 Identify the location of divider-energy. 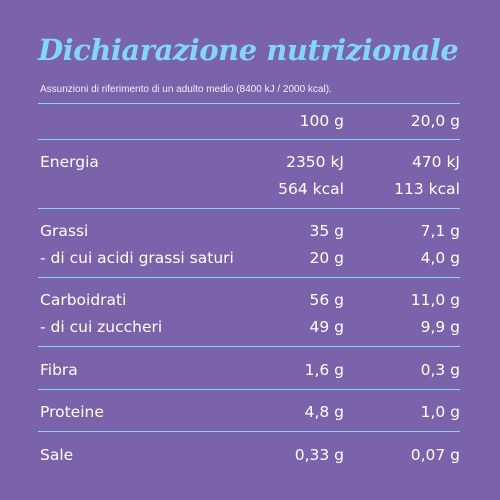
(249, 208).